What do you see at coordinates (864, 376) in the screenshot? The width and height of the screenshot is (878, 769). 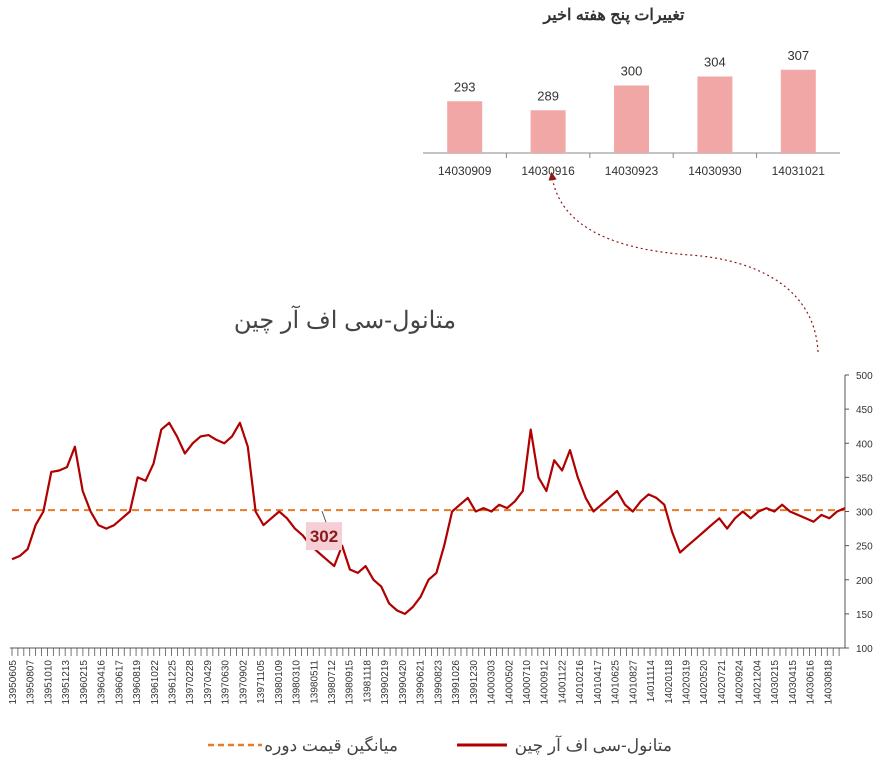 I see `y-tick-label: 500` at bounding box center [864, 376].